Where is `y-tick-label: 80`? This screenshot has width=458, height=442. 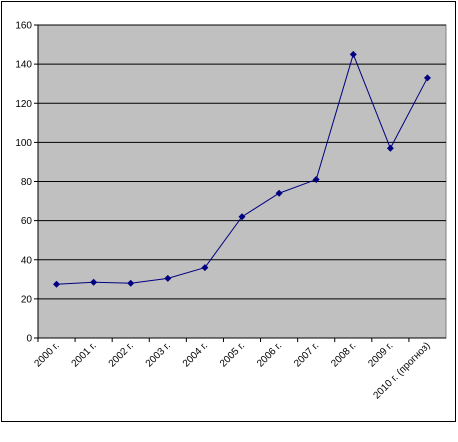
y-tick-label: 80 is located at coordinates (27, 182).